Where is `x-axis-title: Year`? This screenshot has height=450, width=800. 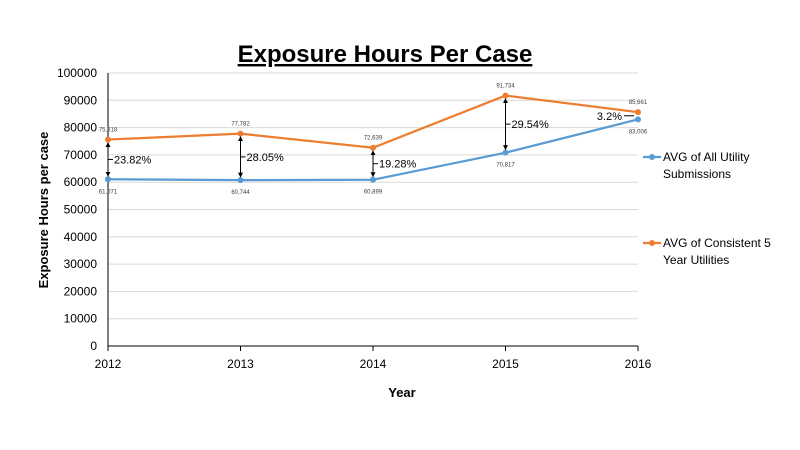
x-axis-title: Year is located at coordinates (401, 392).